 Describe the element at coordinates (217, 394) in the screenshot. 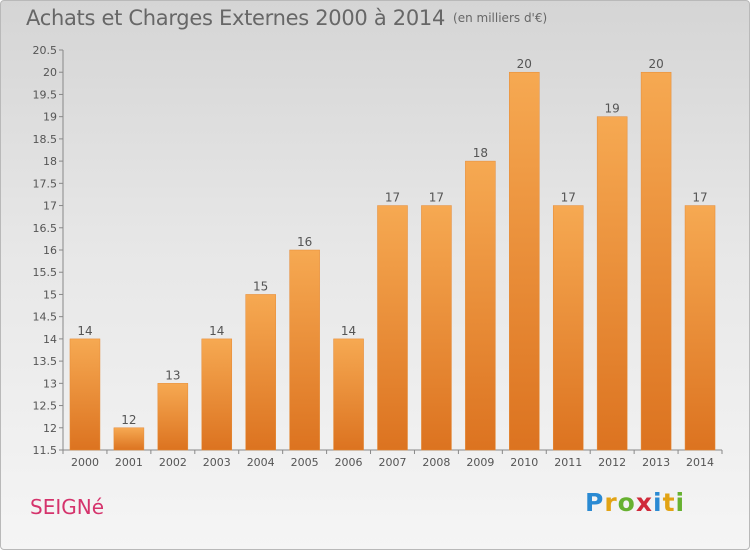

I see `bar-2003` at that location.